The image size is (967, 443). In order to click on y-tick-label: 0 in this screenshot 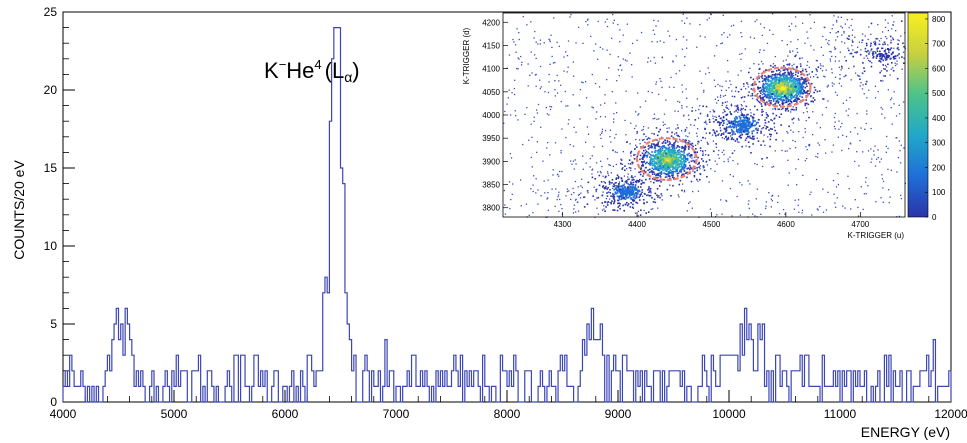, I will do `click(53, 402)`.